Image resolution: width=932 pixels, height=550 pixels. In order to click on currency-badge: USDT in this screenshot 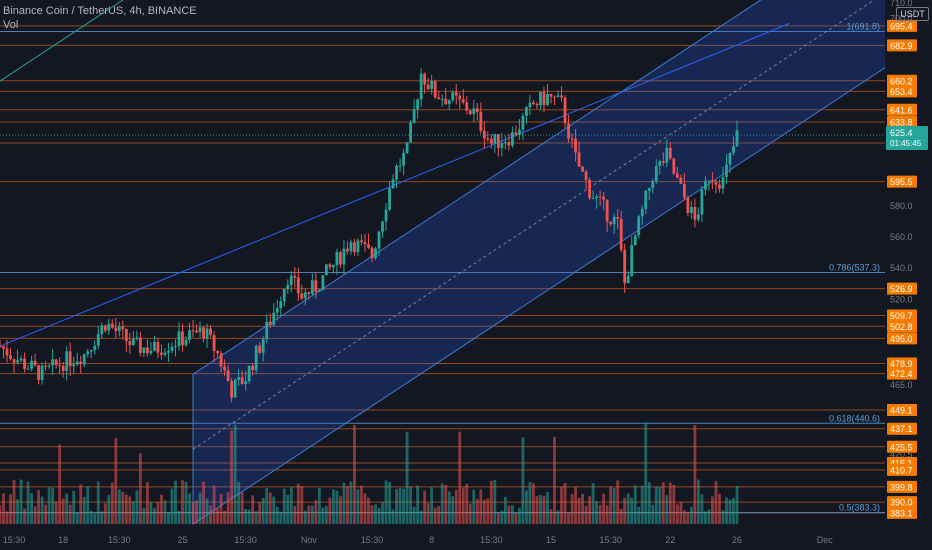, I will do `click(912, 14)`.